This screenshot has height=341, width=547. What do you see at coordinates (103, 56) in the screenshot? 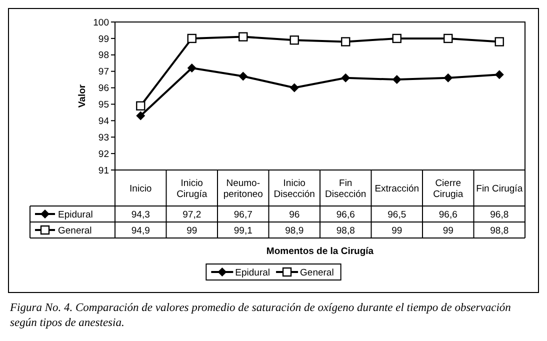
I see `y-tick-label: 98` at bounding box center [103, 56].